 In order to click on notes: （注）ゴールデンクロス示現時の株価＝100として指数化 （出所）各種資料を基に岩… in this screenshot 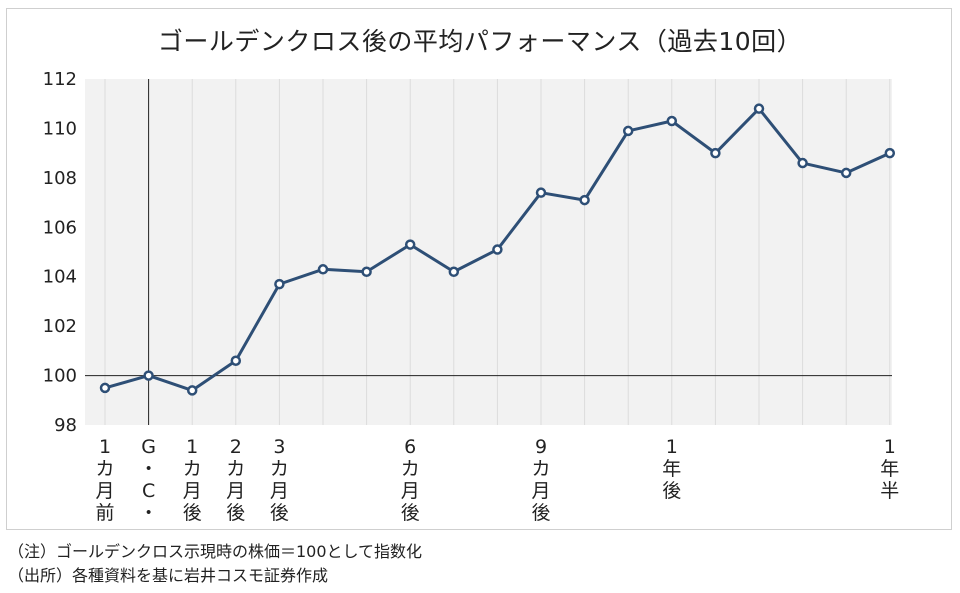, I will do `click(215, 564)`.